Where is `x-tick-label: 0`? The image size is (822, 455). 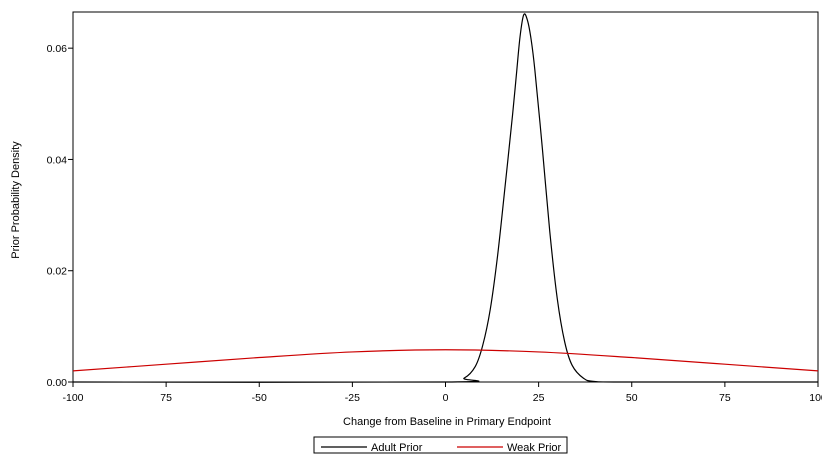
x-tick-label: 0 is located at coordinates (446, 398).